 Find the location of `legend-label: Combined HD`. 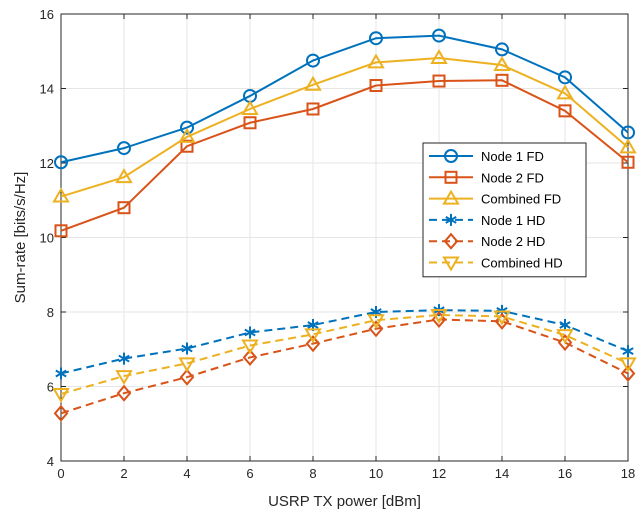

legend-label: Combined HD is located at coordinates (522, 263).